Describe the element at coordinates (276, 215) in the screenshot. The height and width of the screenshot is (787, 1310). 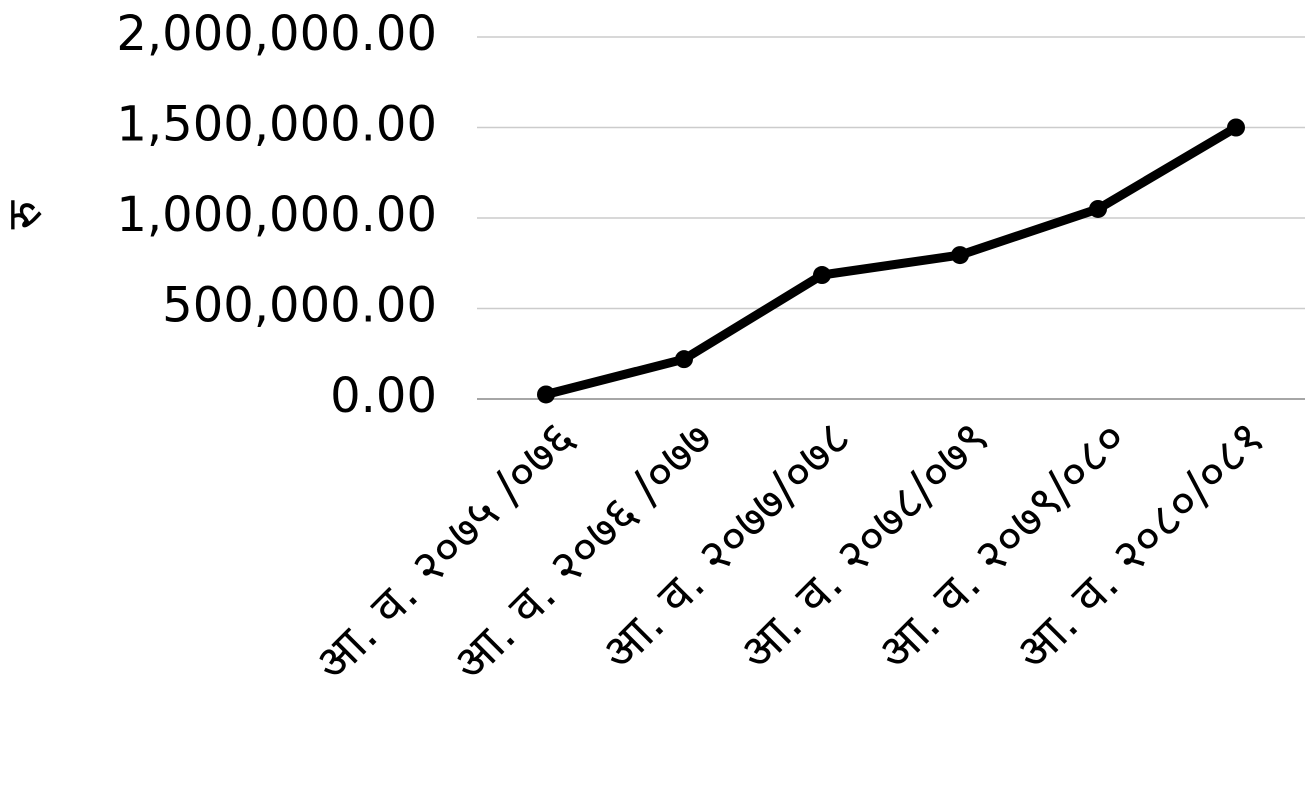
I see `y-tick-label: 1,000,000.00` at that location.